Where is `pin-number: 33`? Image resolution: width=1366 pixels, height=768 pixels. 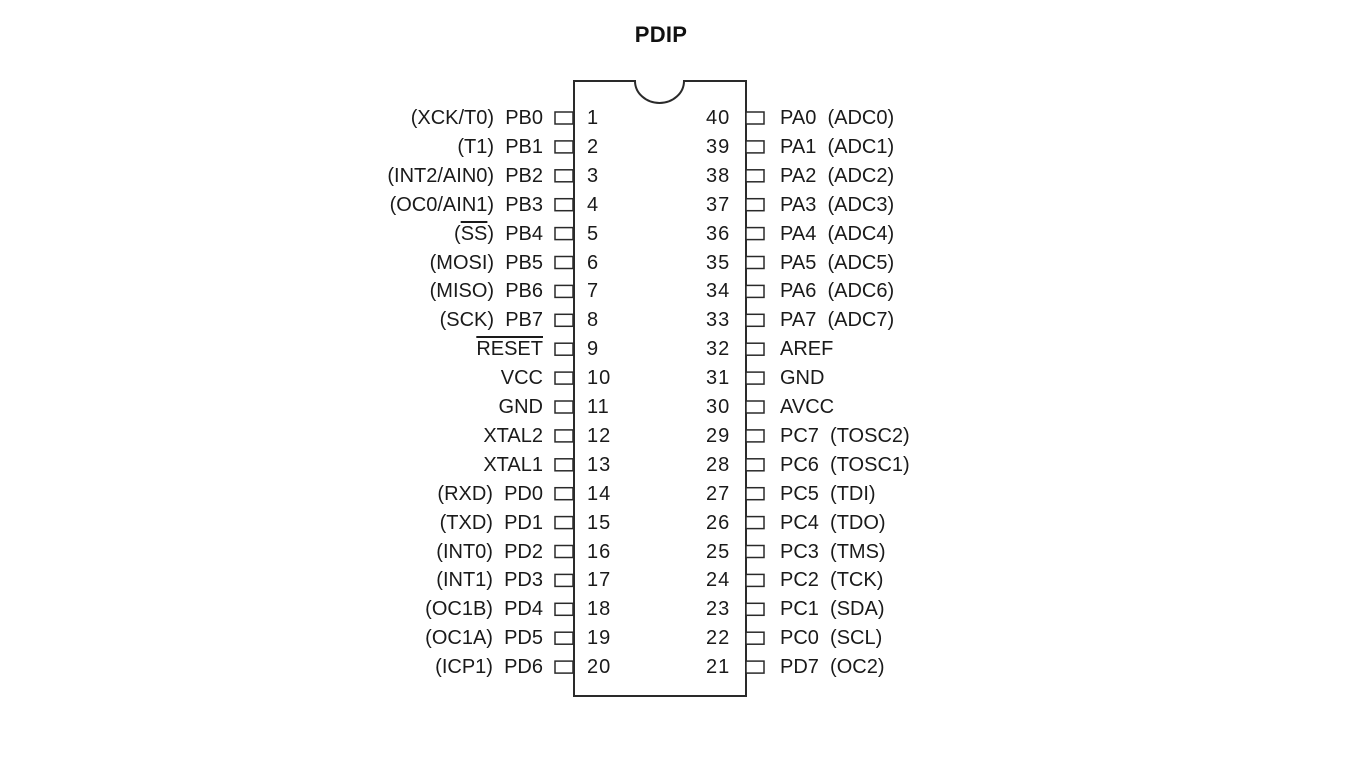 pin-number: 33 is located at coordinates (718, 320).